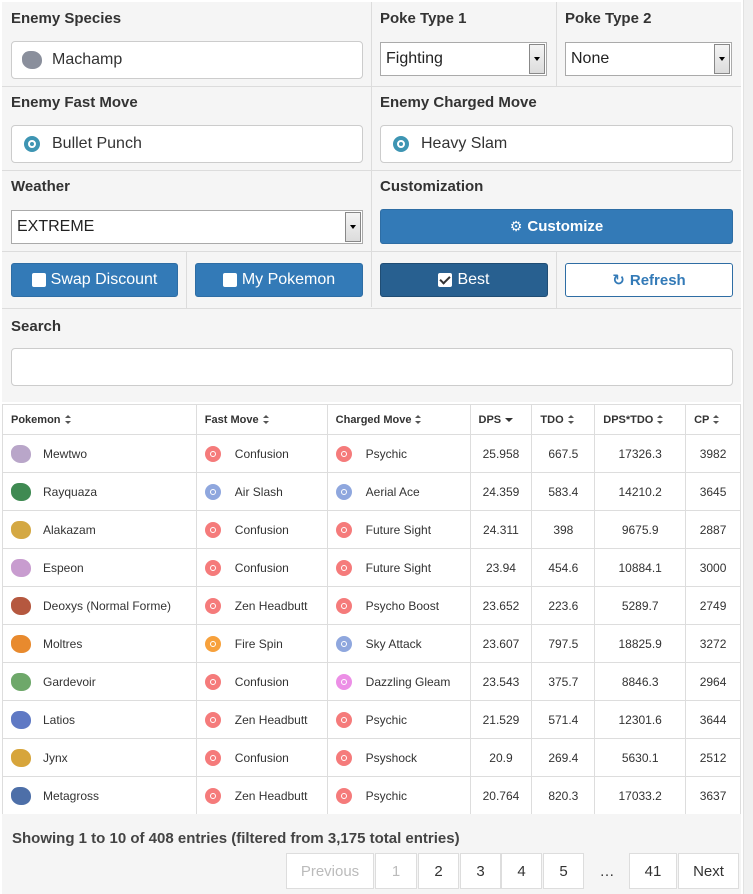  I want to click on column-header-dps: DPS, so click(501, 419).